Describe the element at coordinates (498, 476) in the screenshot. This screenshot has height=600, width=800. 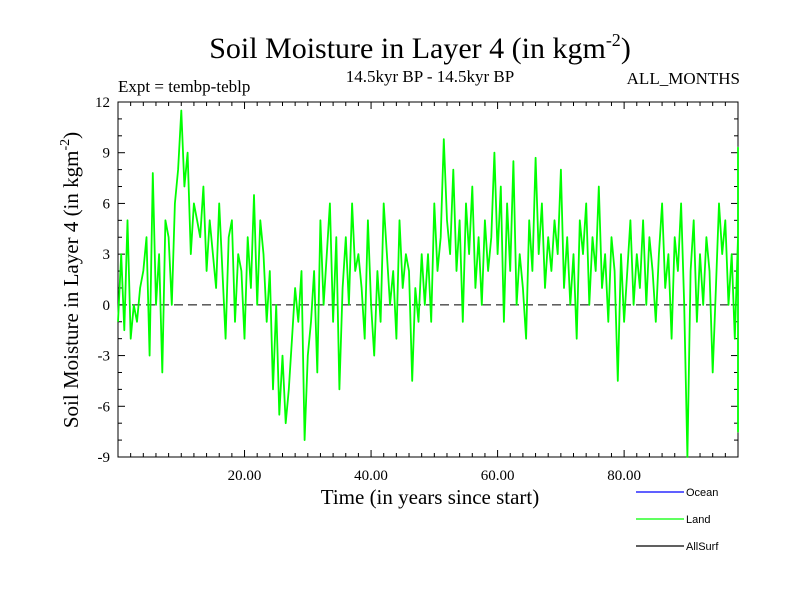
I see `x-tick-label: 60.00` at that location.